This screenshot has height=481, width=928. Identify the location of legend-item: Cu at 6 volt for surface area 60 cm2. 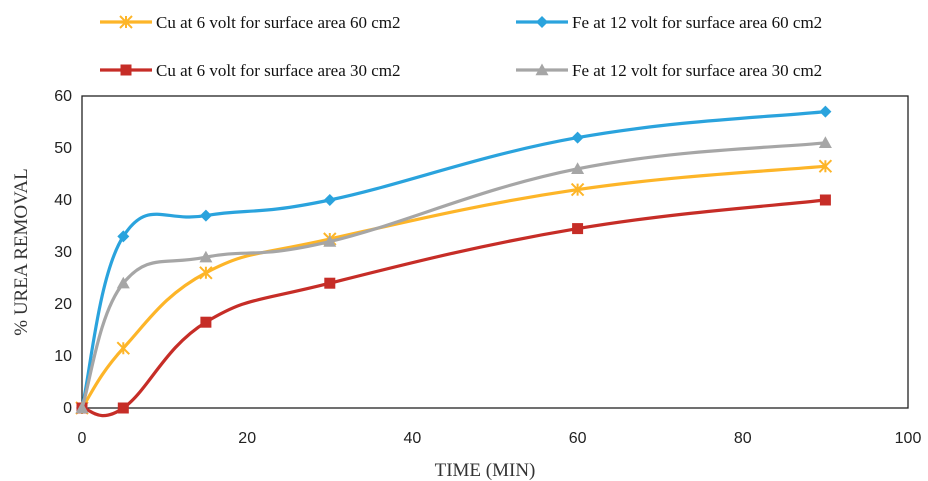
(250, 22).